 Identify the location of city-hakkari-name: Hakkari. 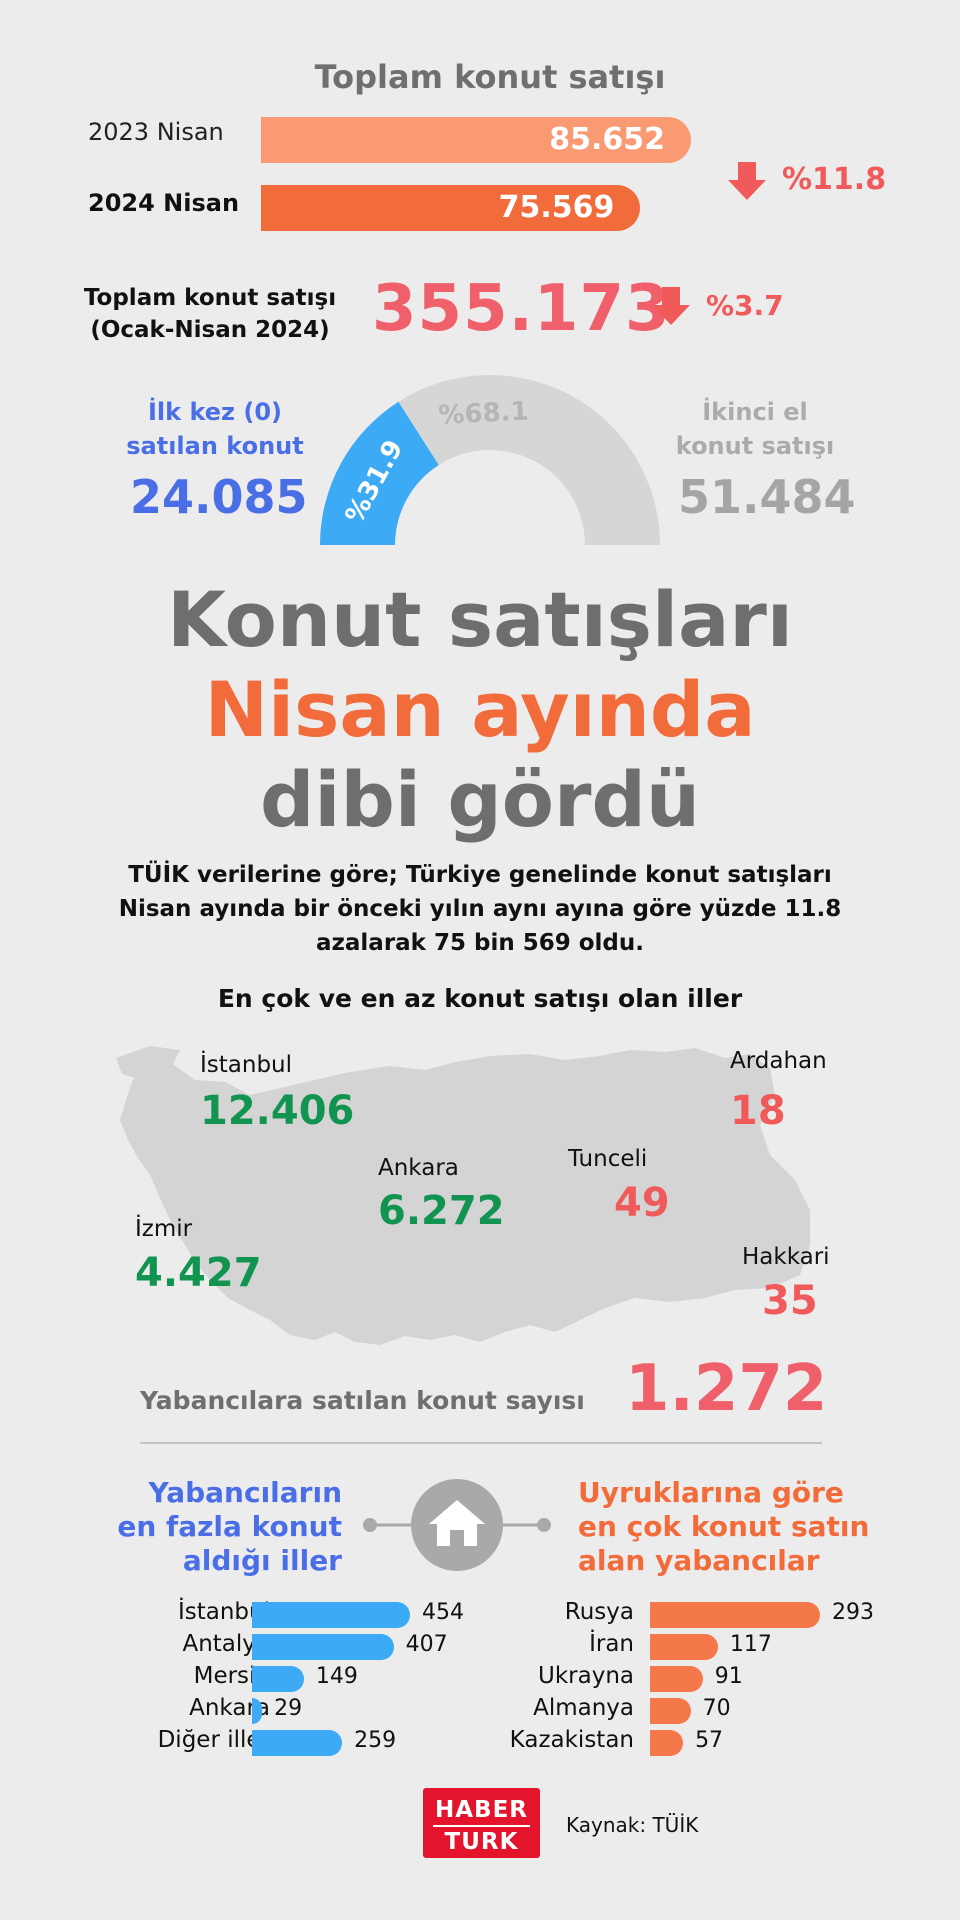
(786, 1257).